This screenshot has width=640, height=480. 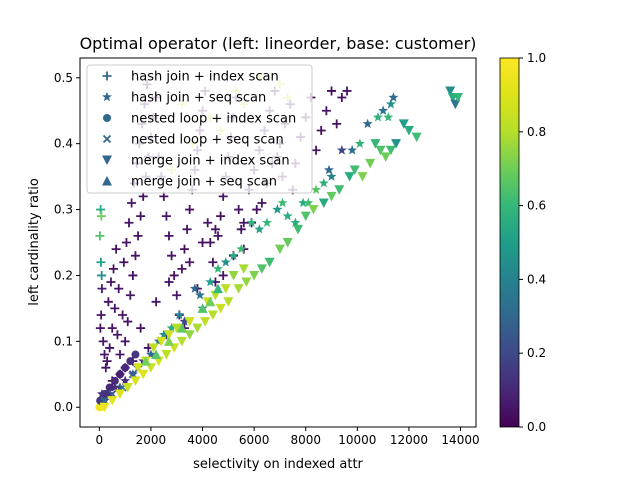 I want to click on colorbar-tick-label: 0.8, so click(x=536, y=132).